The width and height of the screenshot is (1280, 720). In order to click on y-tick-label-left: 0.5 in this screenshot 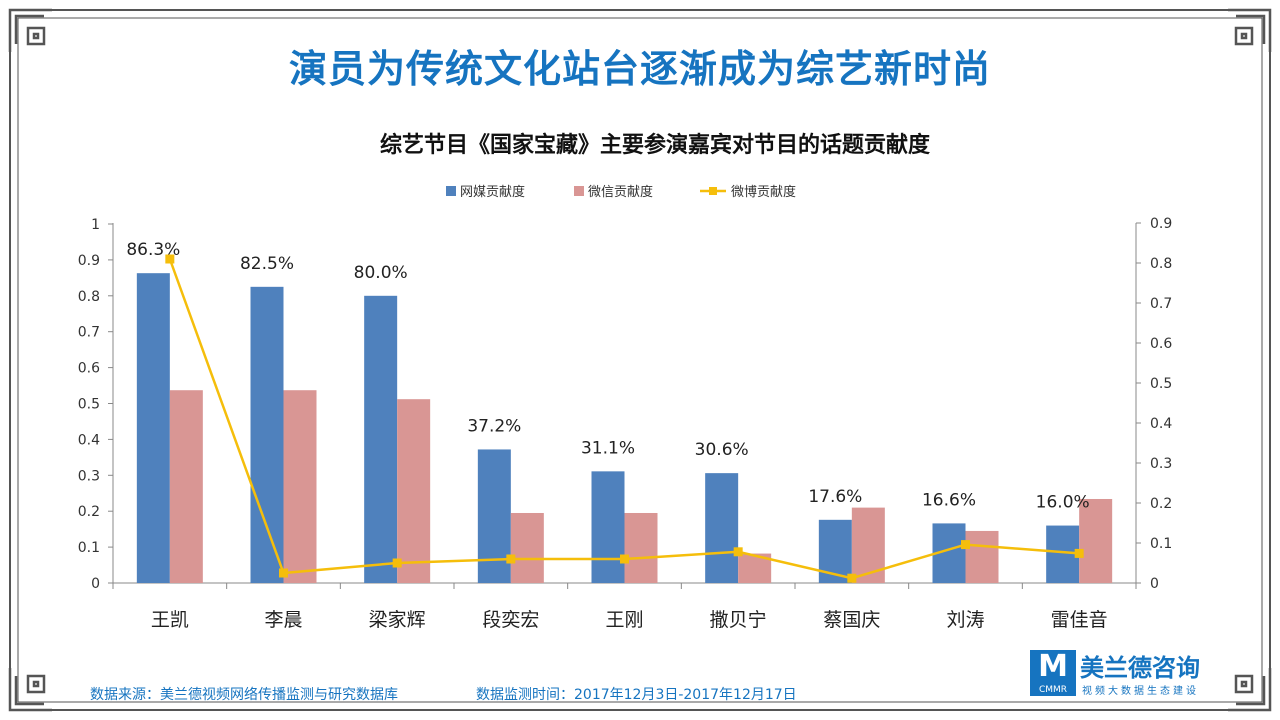, I will do `click(89, 405)`.